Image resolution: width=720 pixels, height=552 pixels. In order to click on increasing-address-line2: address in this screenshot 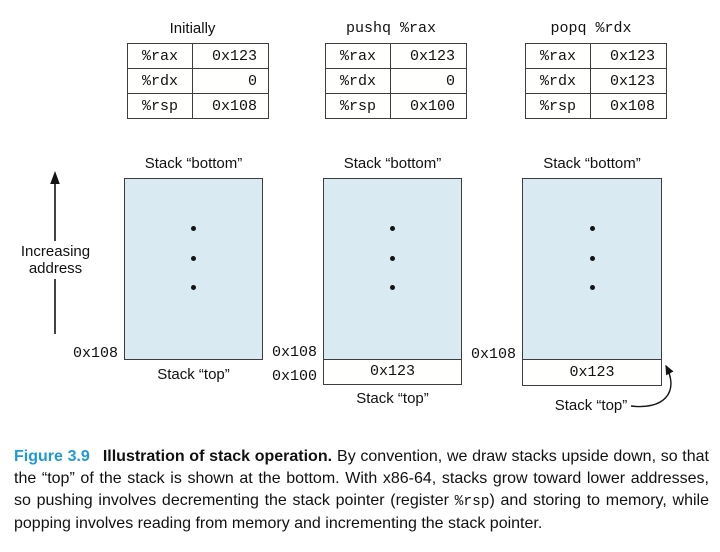, I will do `click(55, 268)`.